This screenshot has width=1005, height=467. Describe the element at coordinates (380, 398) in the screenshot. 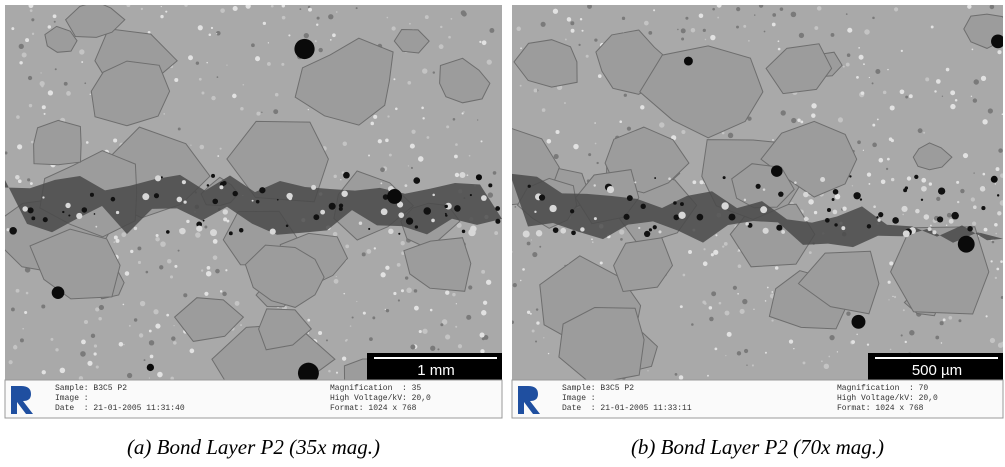

I see `info-high-voltage: High Voltage/kV: 20,0` at that location.